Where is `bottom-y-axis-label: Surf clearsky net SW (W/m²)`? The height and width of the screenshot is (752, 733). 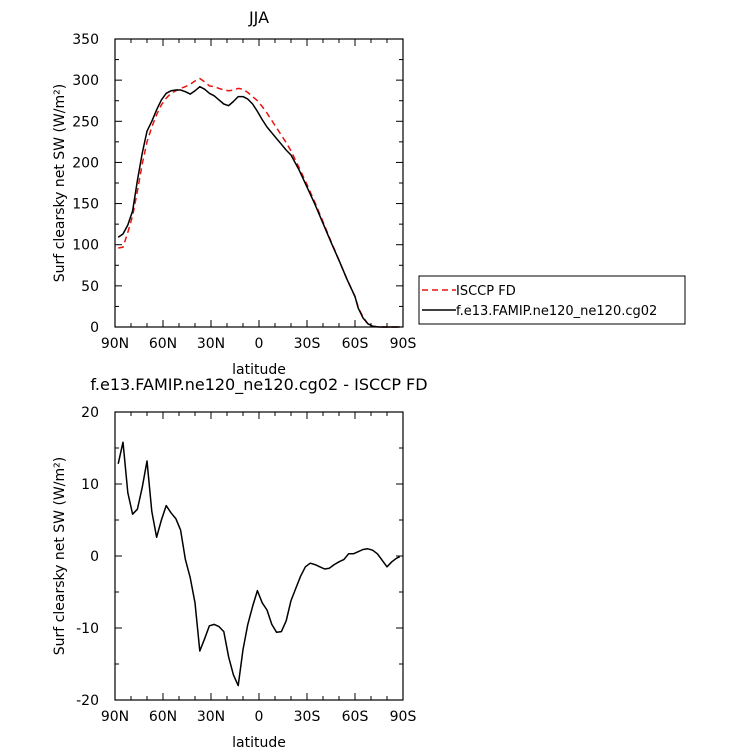
bottom-y-axis-label: Surf clearsky net SW (W/m²) is located at coordinates (60, 556).